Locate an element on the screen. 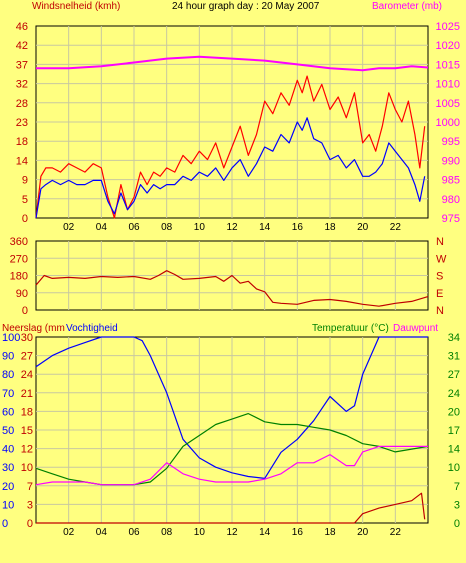 The image size is (466, 563). rain-axis-title: Neerslag (mm is located at coordinates (33, 328).